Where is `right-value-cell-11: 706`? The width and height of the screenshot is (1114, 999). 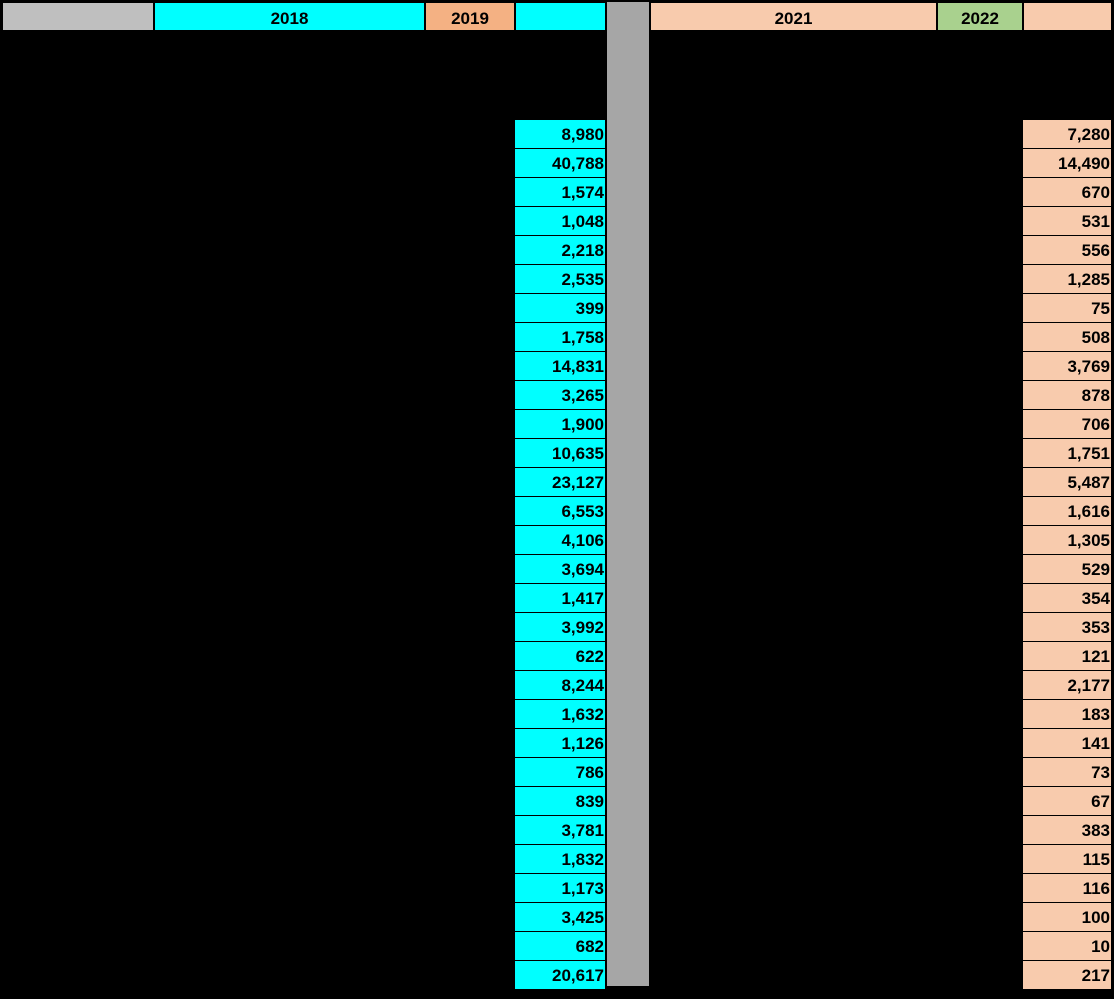
right-value-cell-11: 706 is located at coordinates (1067, 424).